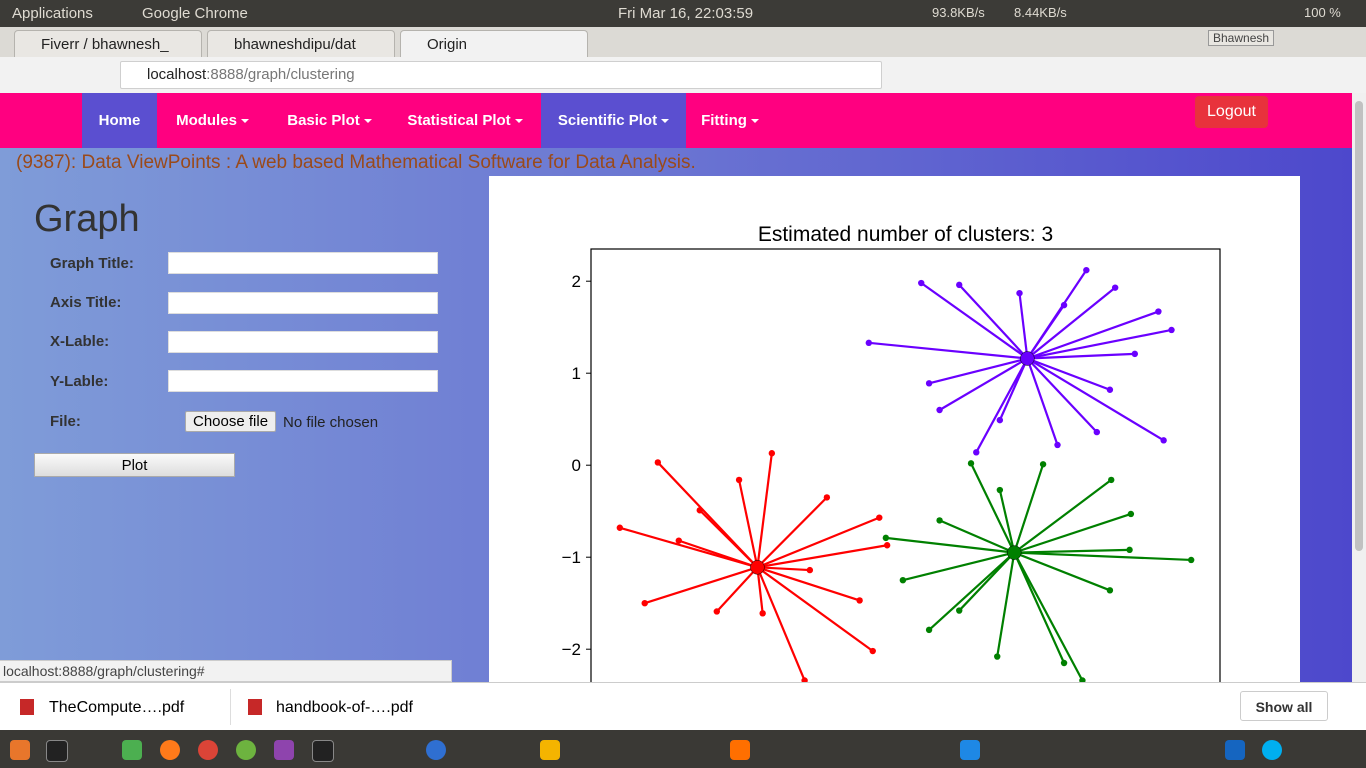 The image size is (1366, 768). What do you see at coordinates (52, 13) in the screenshot?
I see `applications-menu: Applications` at bounding box center [52, 13].